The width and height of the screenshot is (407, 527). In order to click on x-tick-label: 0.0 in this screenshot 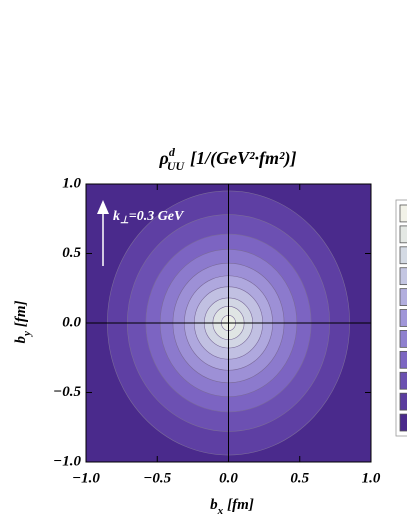, I will do `click(228, 478)`.